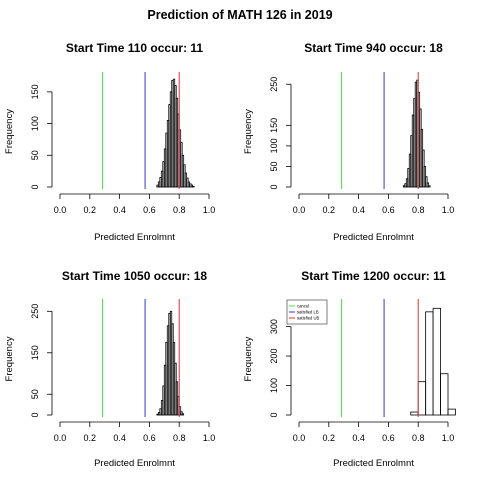 The height and width of the screenshot is (480, 480). Describe the element at coordinates (308, 318) in the screenshot. I see `legend-label: satisfied UB` at that location.